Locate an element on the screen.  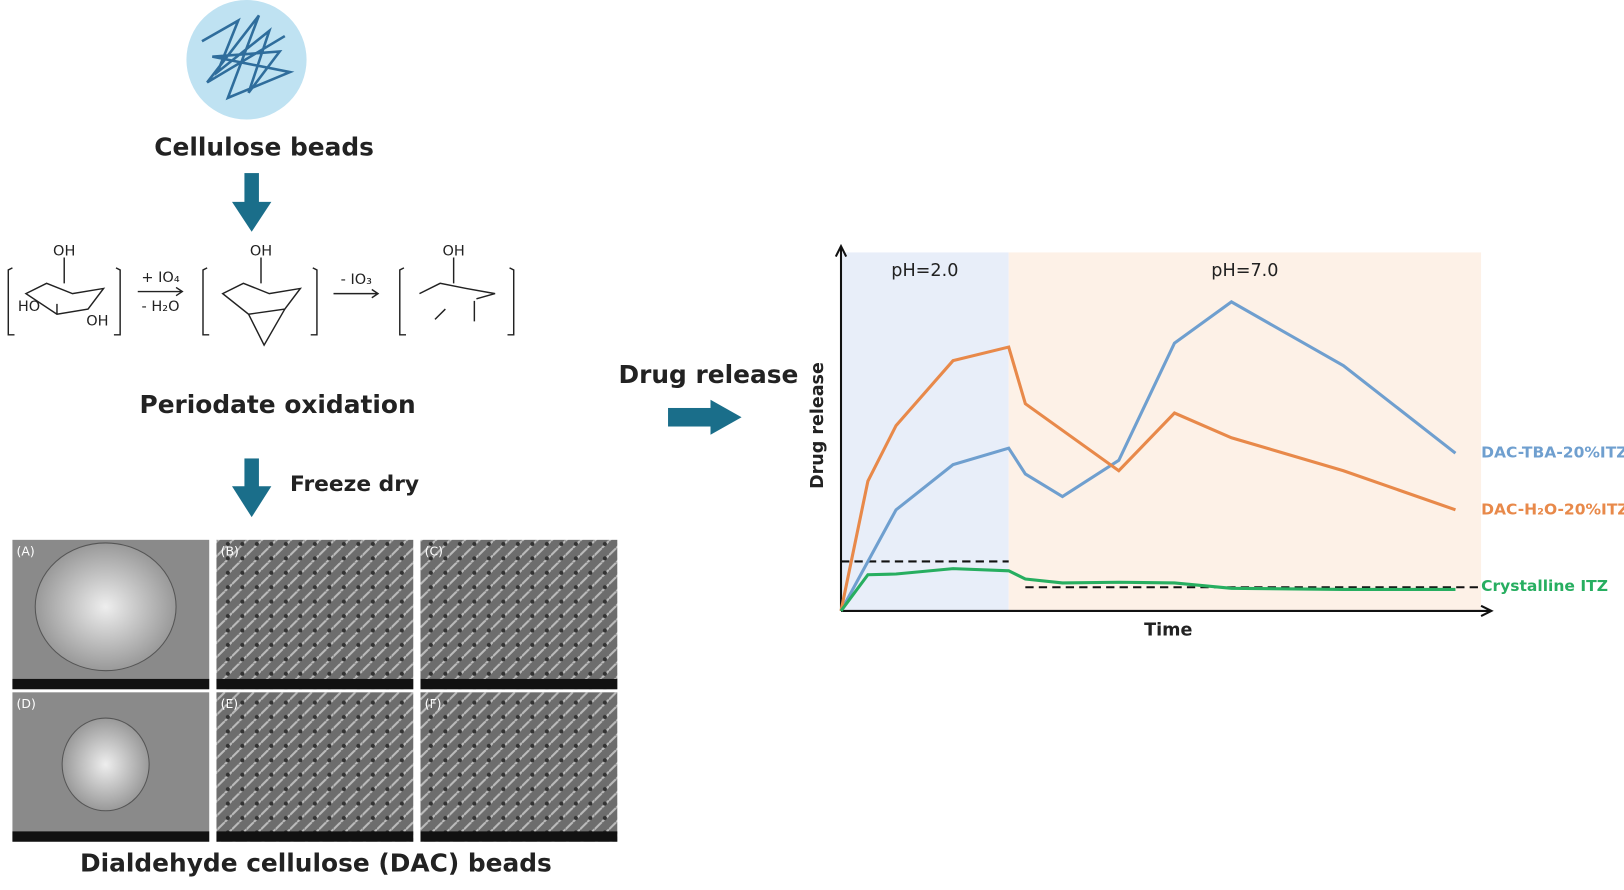
reagent: + IO₄ is located at coordinates (160, 278).